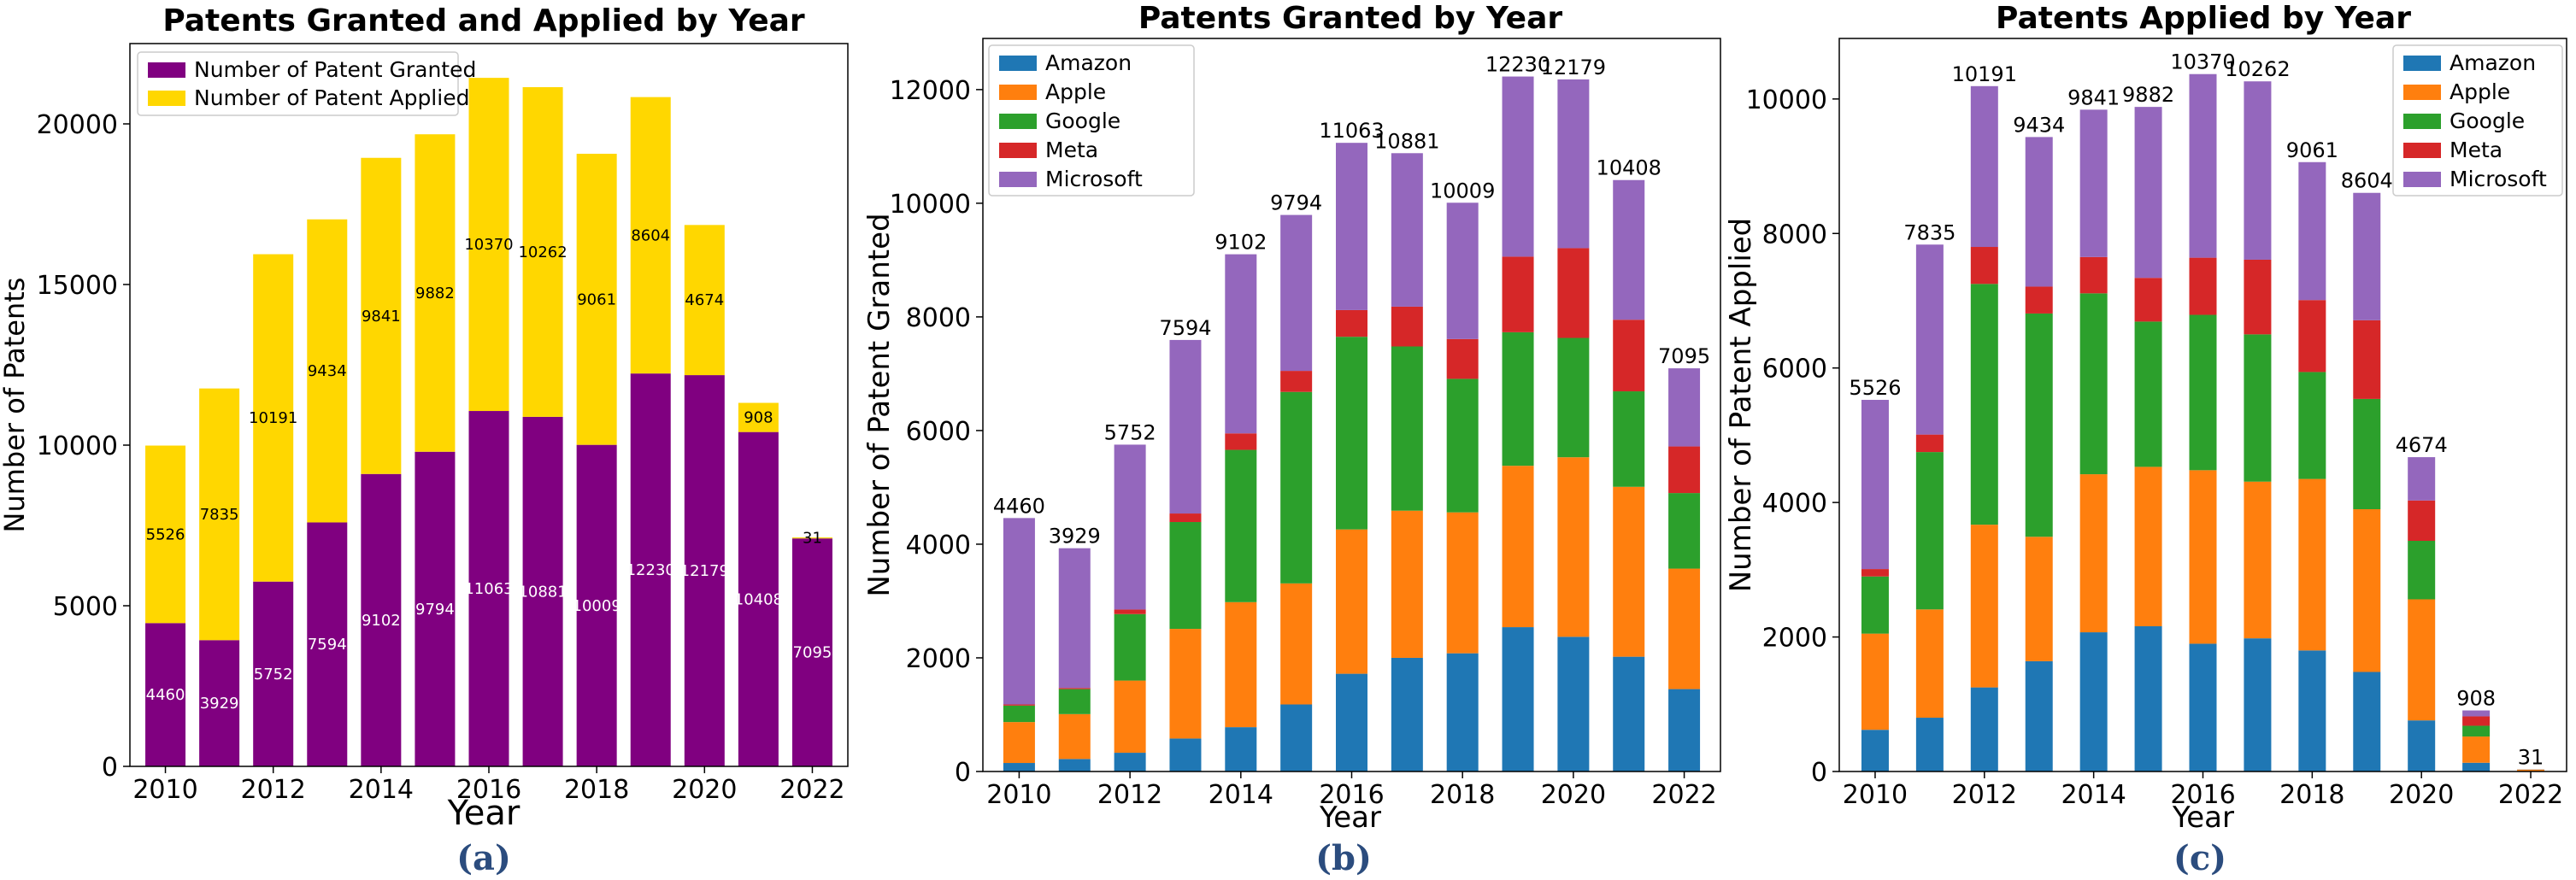  Describe the element at coordinates (1241, 441) in the screenshot. I see `bar-meta-2014` at that location.